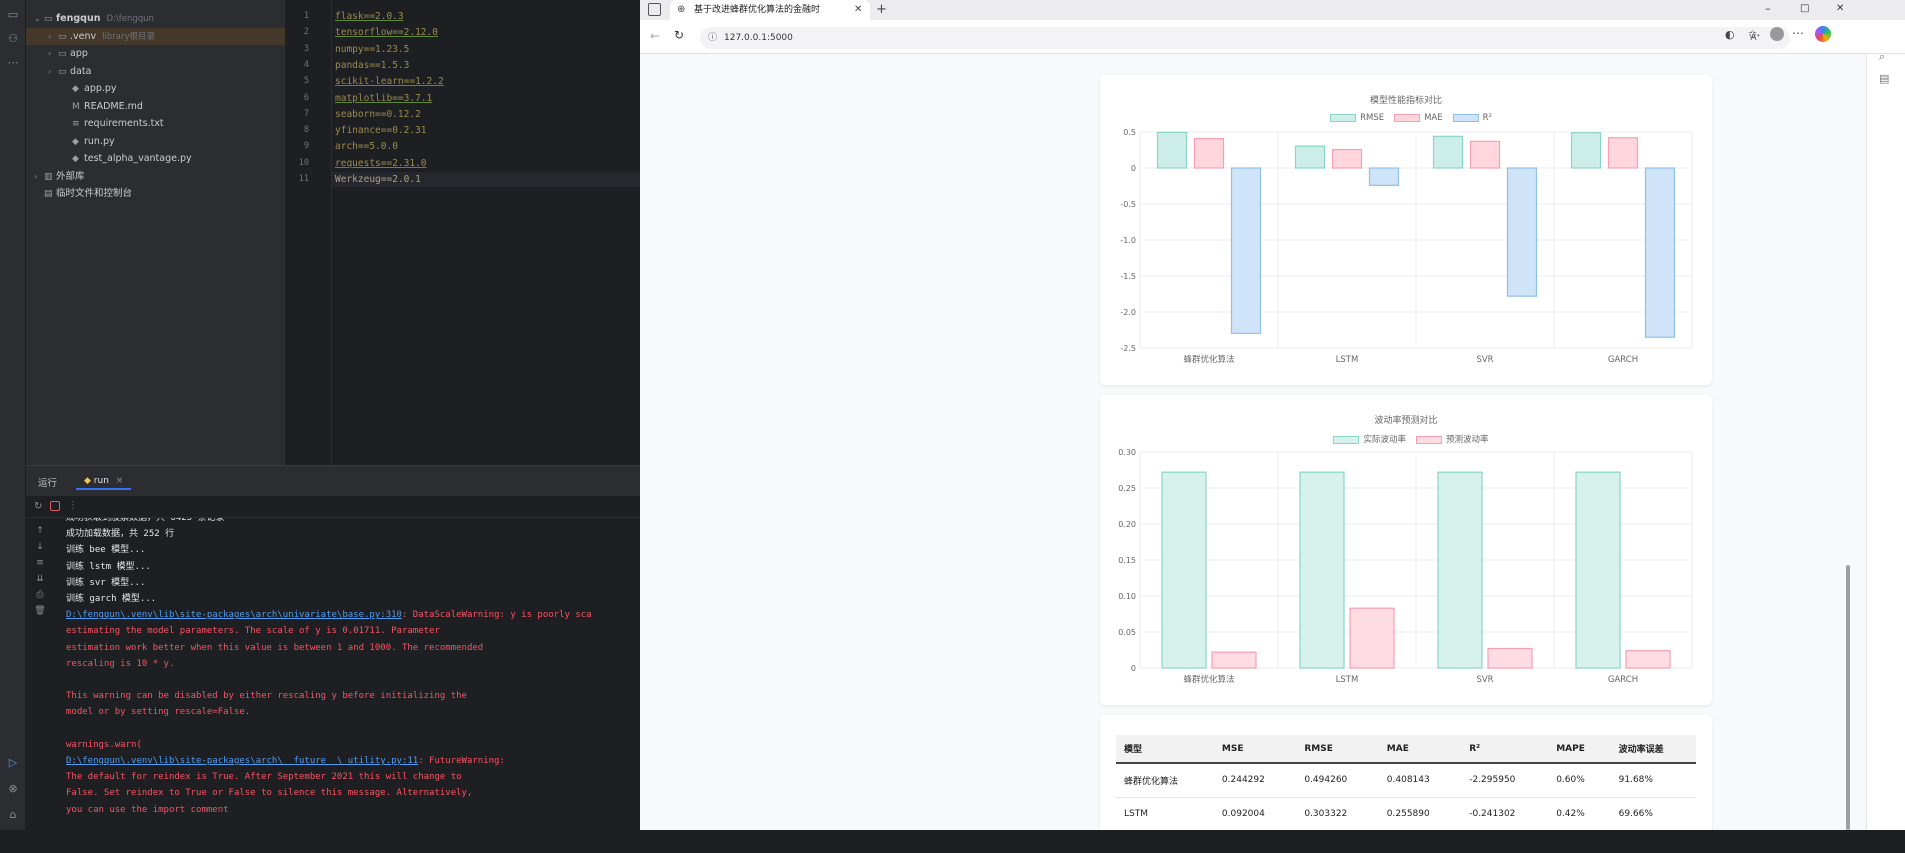 The height and width of the screenshot is (853, 1905). I want to click on tree-item: ◆ app.py, so click(89, 88).